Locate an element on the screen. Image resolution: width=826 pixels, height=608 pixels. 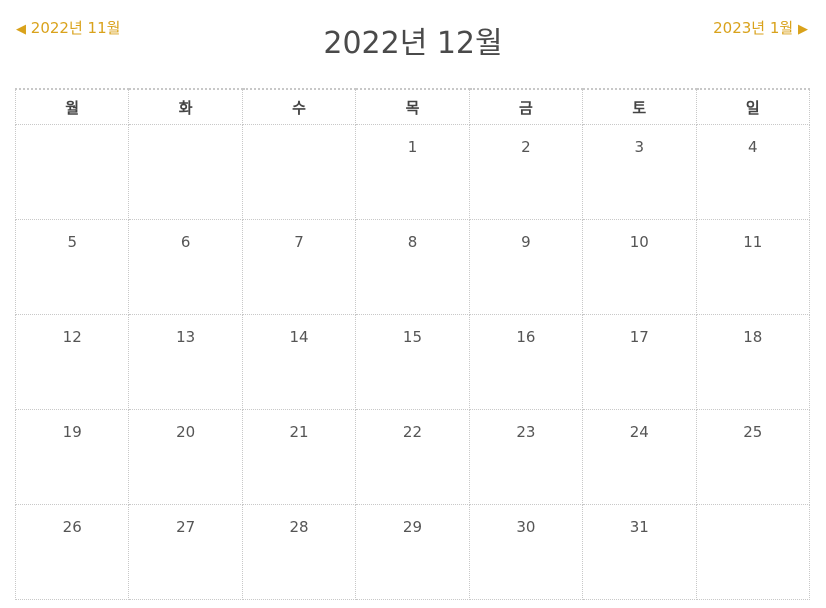
day-cell: 1 is located at coordinates (412, 172).